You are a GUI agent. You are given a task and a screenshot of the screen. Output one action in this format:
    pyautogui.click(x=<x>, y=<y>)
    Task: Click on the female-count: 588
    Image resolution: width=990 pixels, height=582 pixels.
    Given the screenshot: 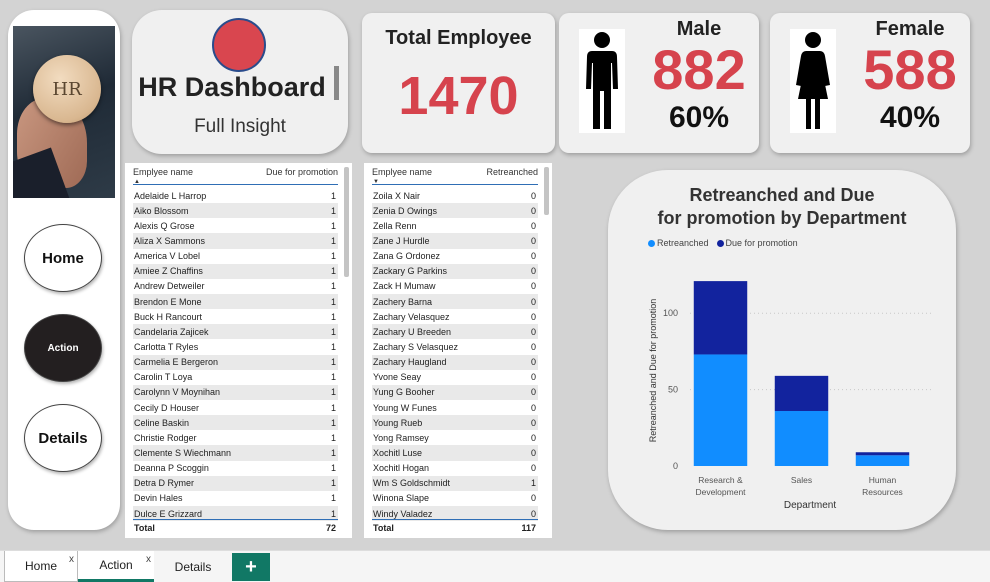 What is the action you would take?
    pyautogui.click(x=910, y=69)
    